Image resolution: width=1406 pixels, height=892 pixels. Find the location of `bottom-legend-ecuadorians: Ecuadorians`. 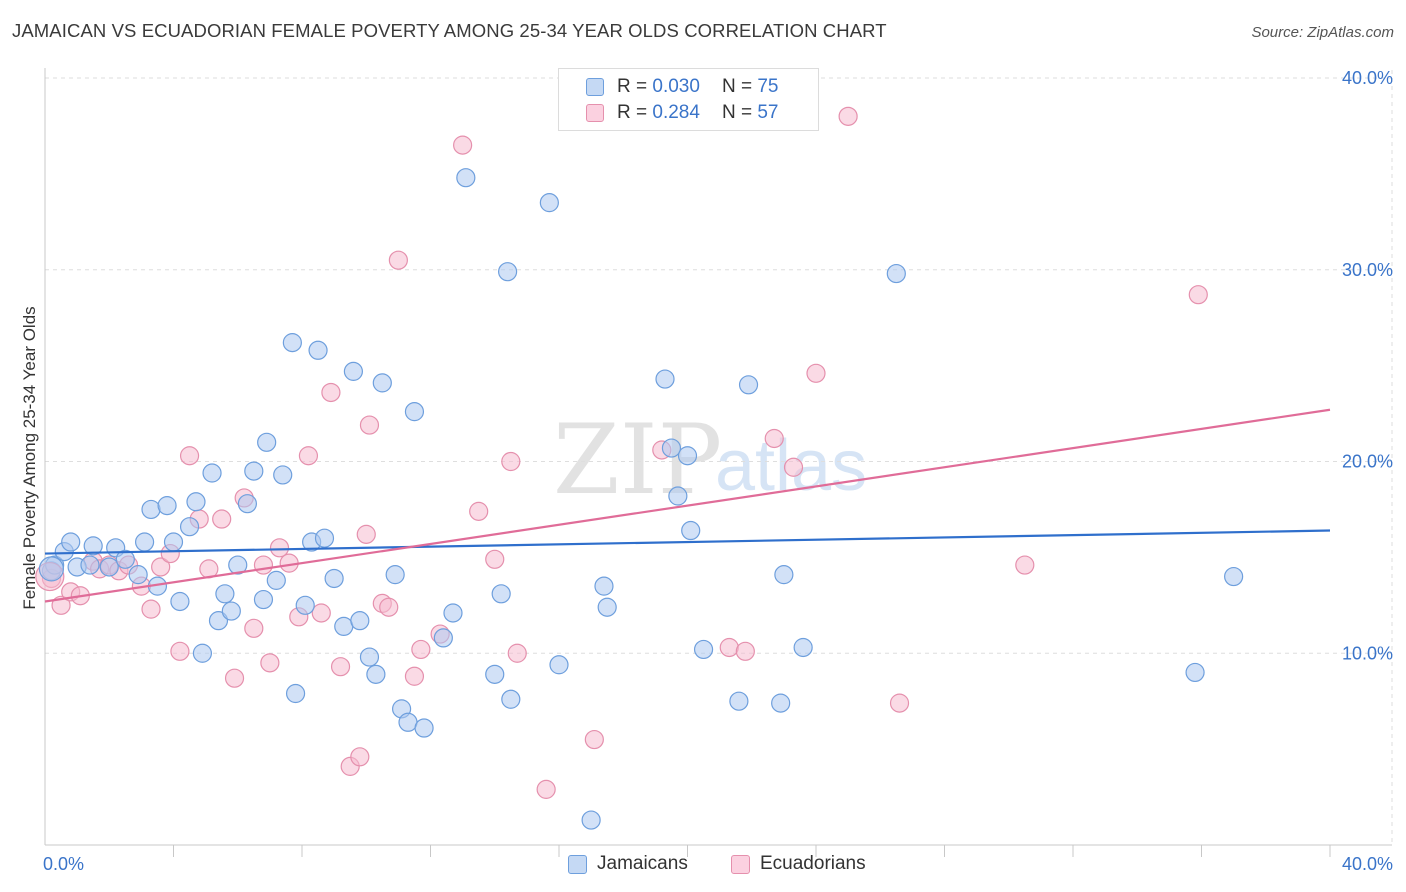

bottom-legend-ecuadorians: Ecuadorians is located at coordinates (798, 864).